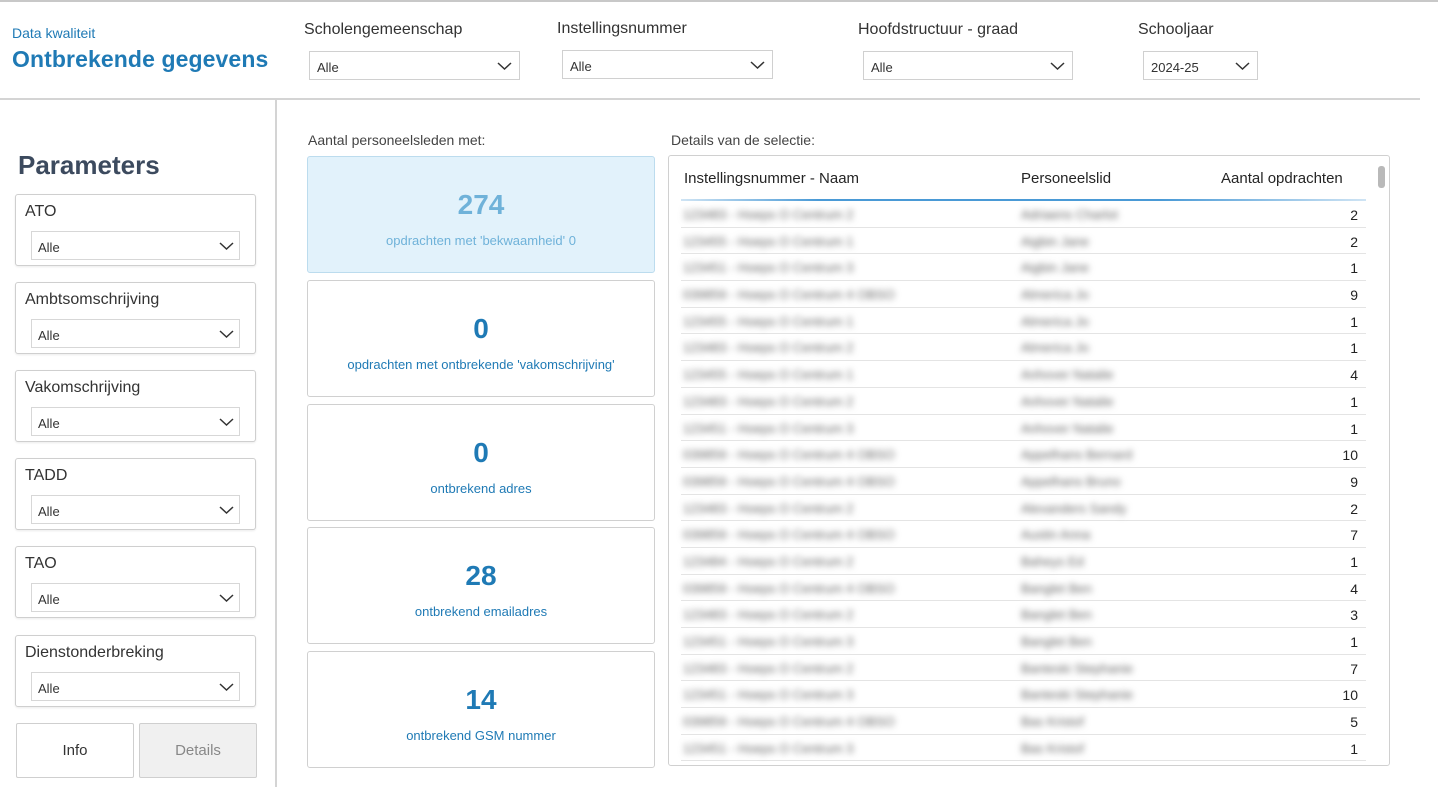 The width and height of the screenshot is (1438, 787). I want to click on filter-value: 2024-25, so click(1175, 67).